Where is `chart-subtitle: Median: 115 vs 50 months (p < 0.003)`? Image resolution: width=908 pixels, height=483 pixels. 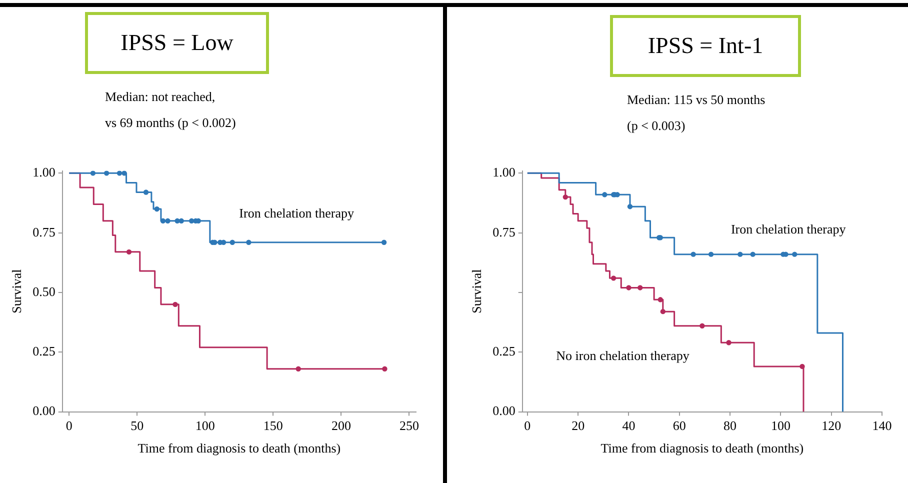 chart-subtitle: Median: 115 vs 50 months (p < 0.003) is located at coordinates (696, 113).